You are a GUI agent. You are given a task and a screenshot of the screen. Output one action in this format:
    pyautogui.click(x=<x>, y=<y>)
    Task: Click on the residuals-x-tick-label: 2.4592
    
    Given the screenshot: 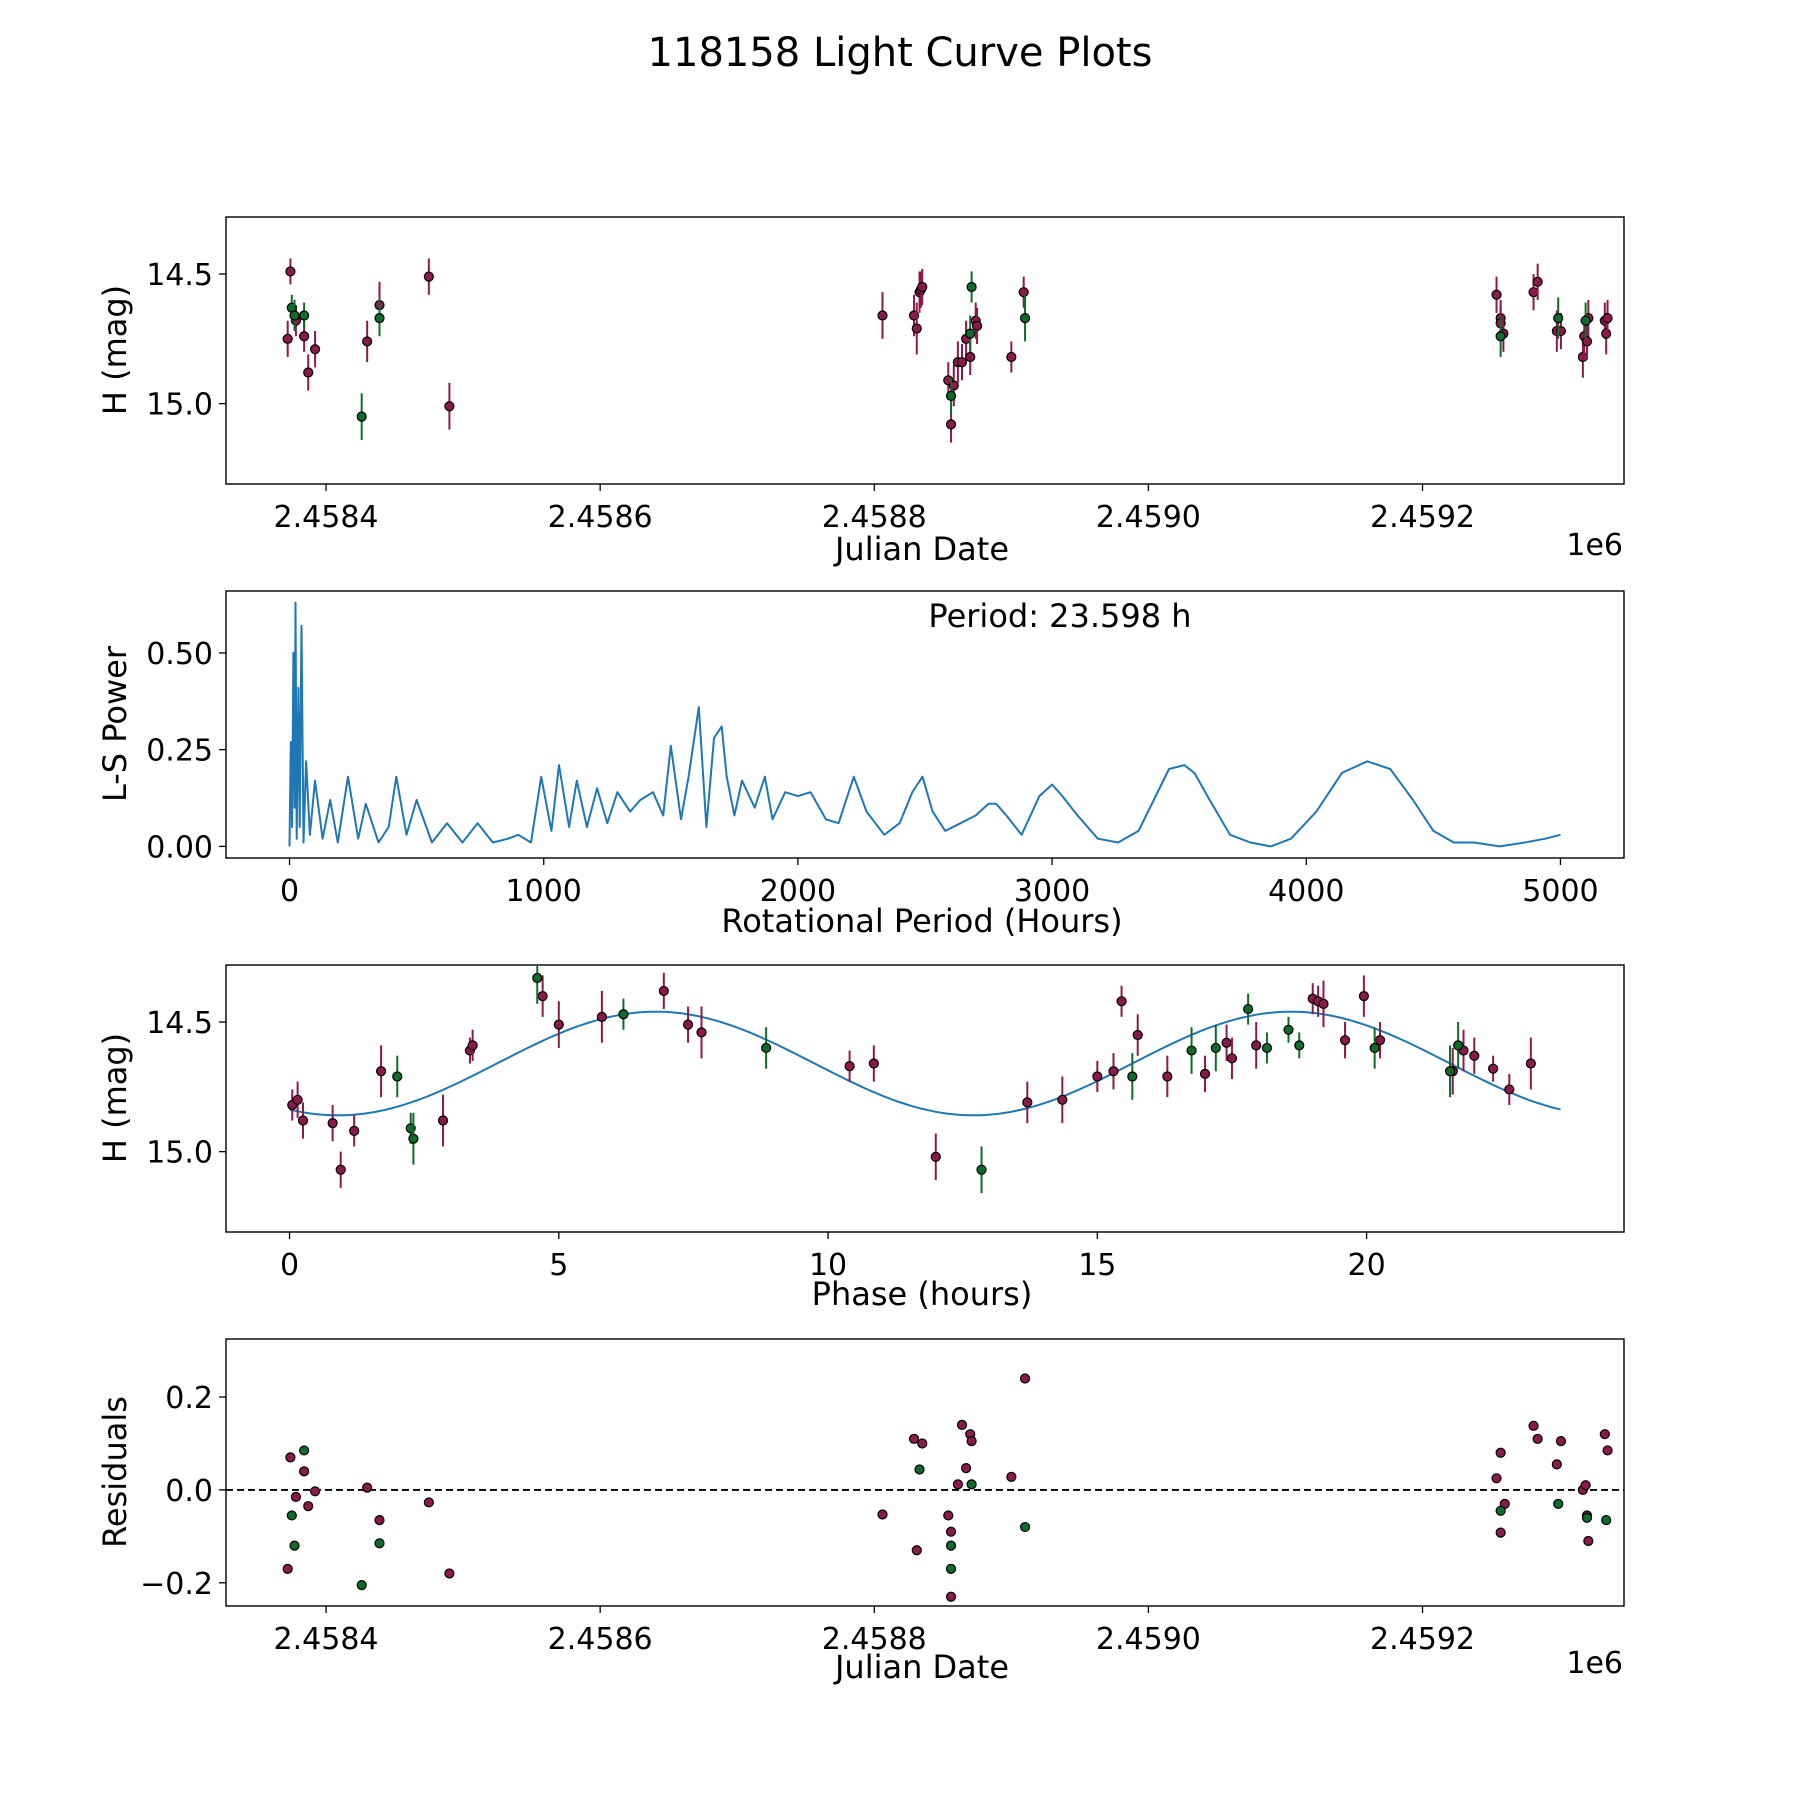 What is the action you would take?
    pyautogui.click(x=1422, y=1639)
    